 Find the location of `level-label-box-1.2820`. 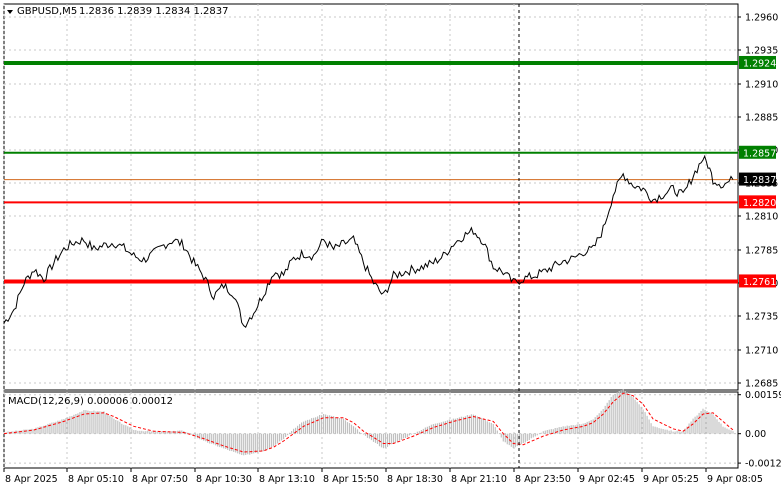

level-label-box-1.2820 is located at coordinates (757, 202).